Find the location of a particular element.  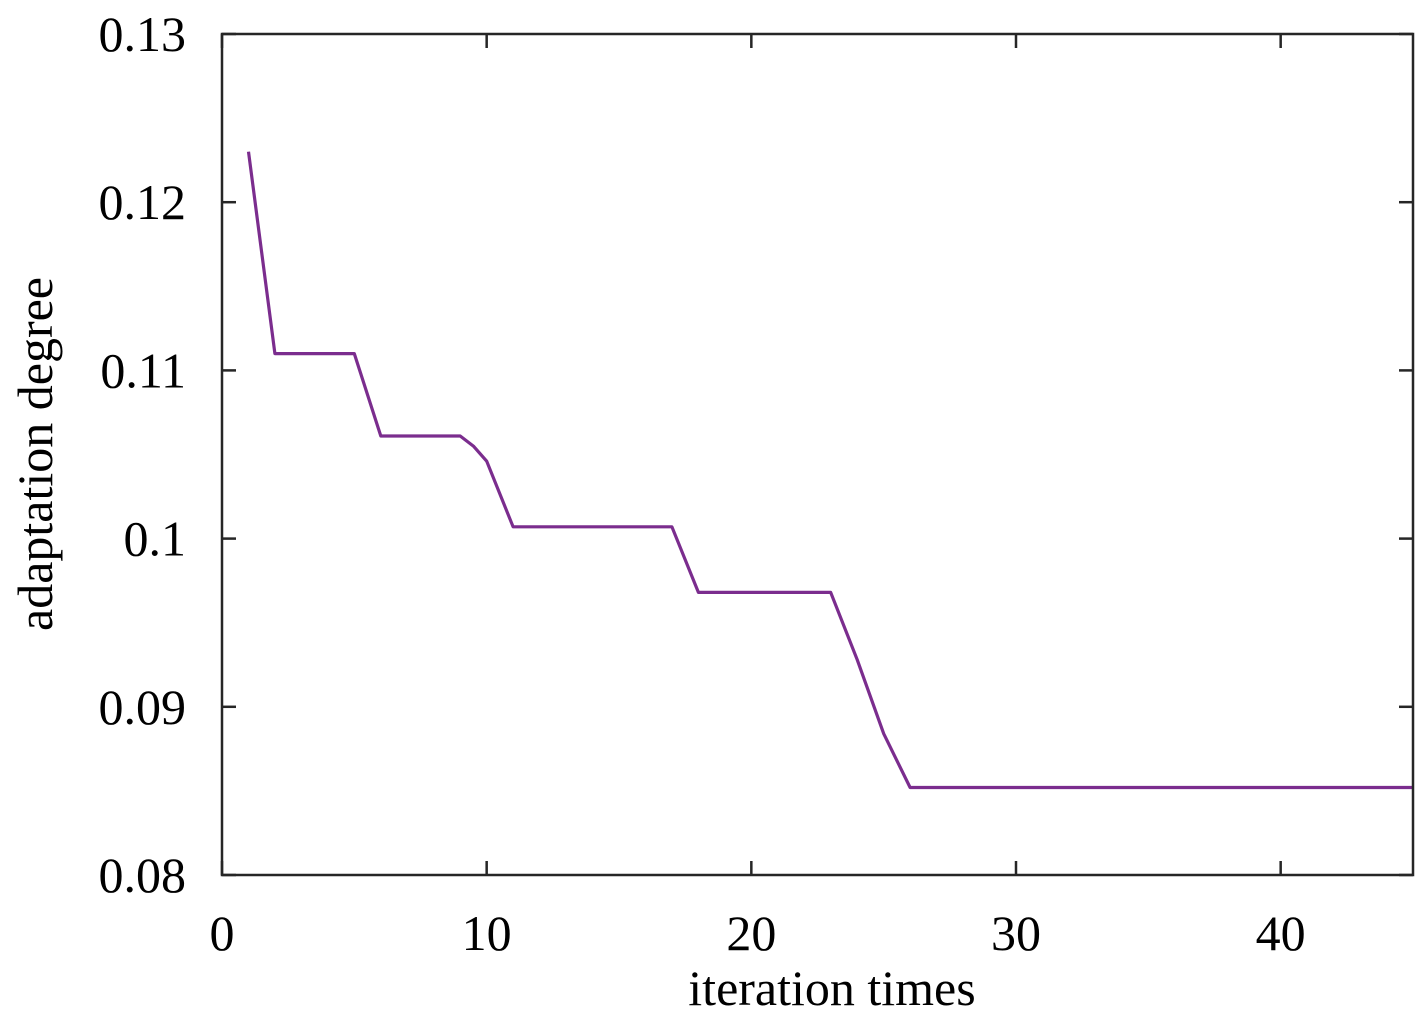

x-tick-label: 20 is located at coordinates (751, 933).